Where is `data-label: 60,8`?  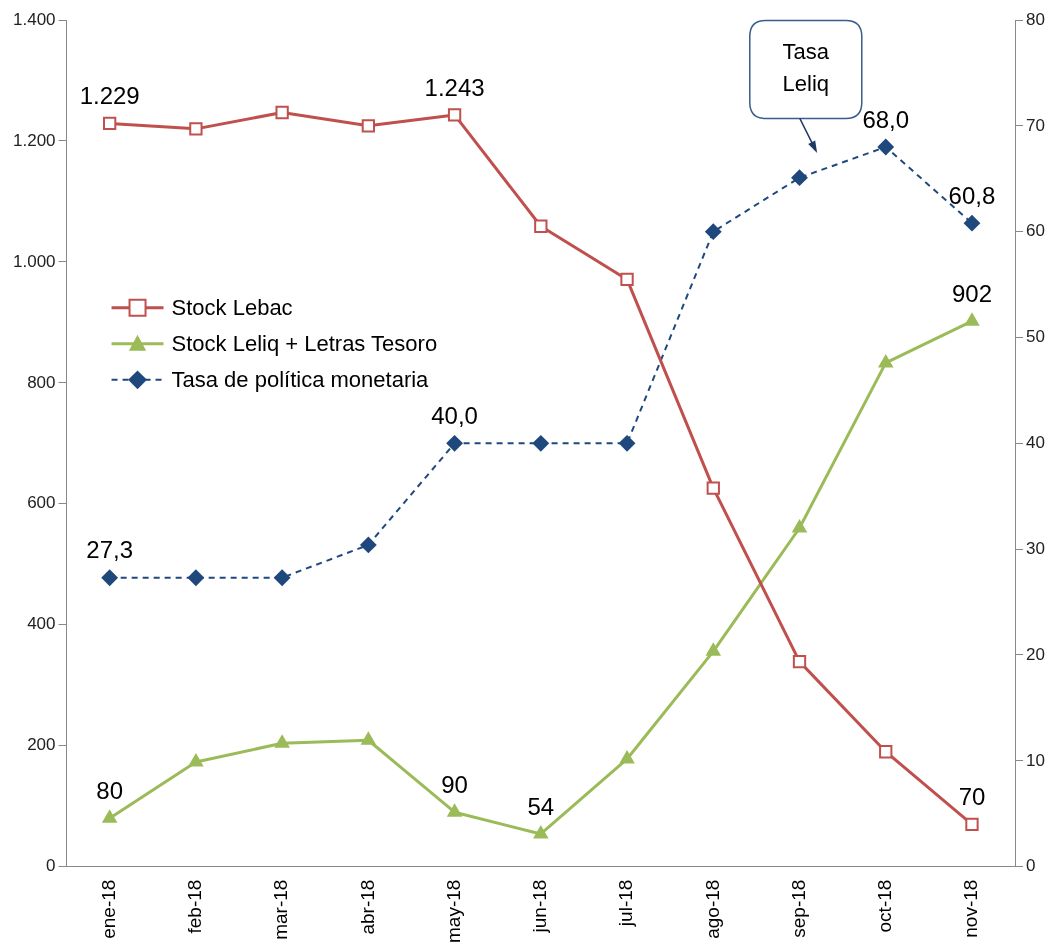
data-label: 60,8 is located at coordinates (972, 195).